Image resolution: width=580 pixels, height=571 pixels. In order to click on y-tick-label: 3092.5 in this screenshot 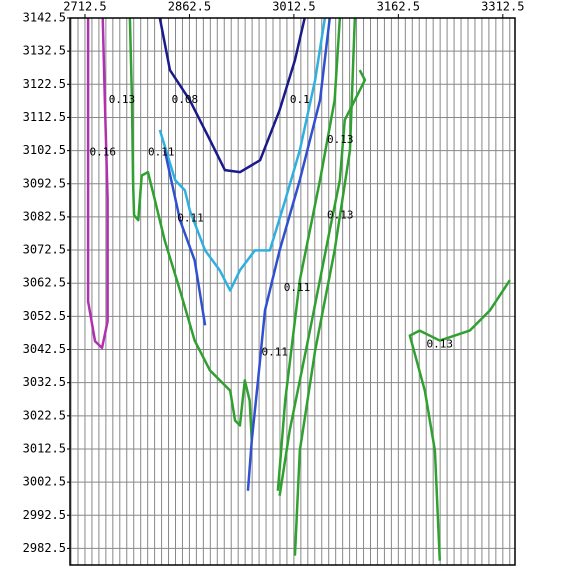, I will do `click(44, 183)`.